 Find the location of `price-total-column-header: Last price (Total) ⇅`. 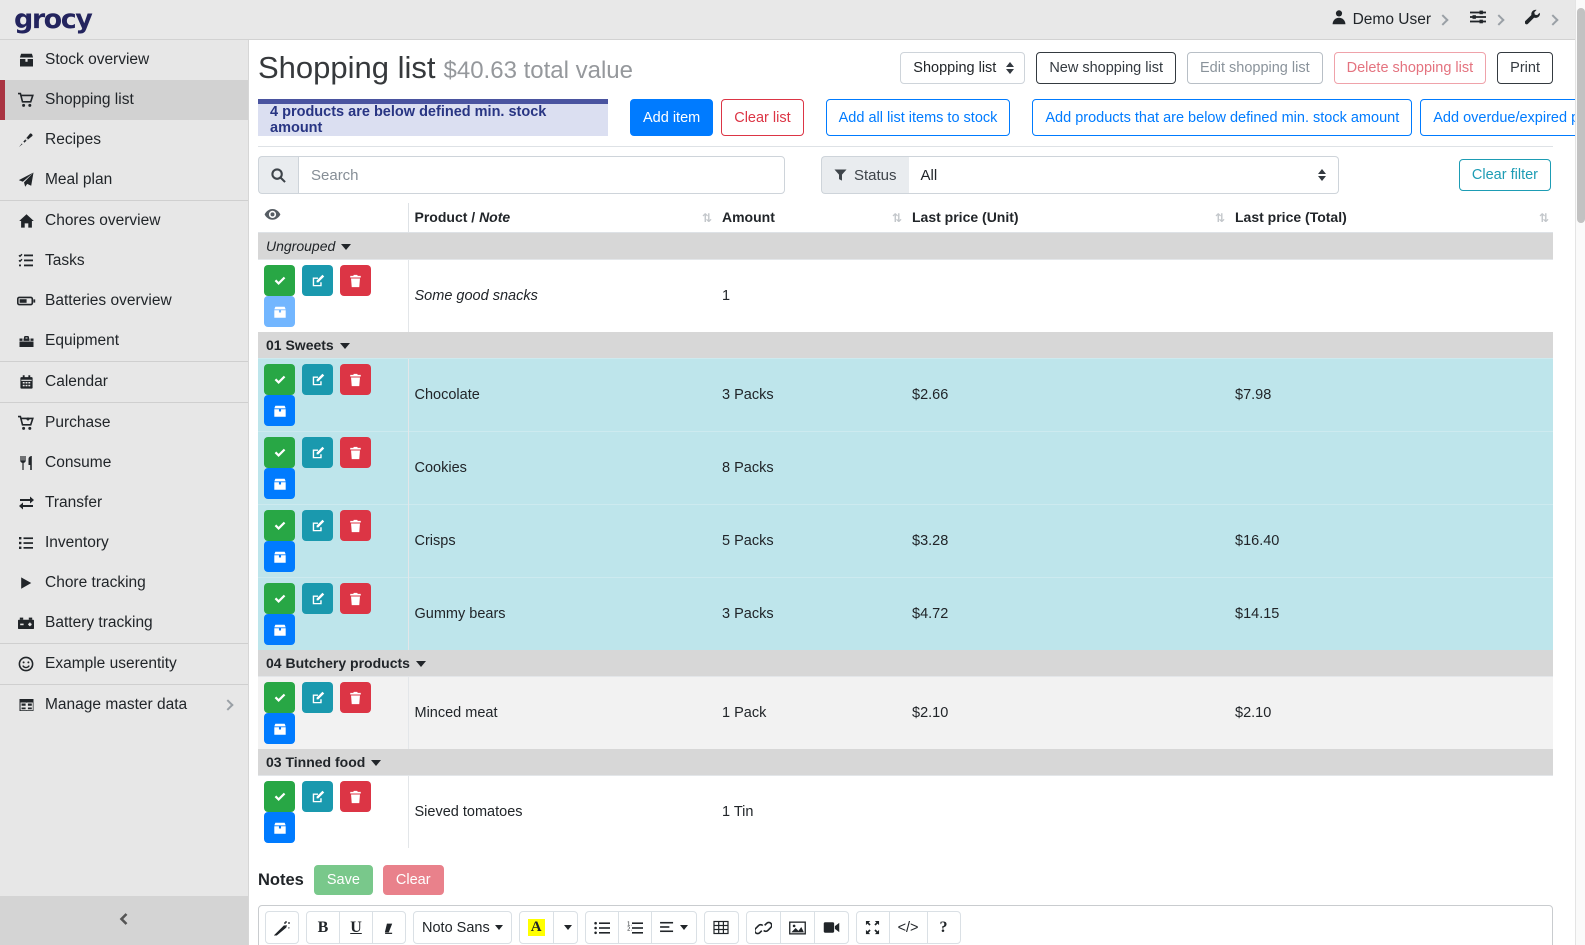

price-total-column-header: Last price (Total) ⇅ is located at coordinates (1391, 218).